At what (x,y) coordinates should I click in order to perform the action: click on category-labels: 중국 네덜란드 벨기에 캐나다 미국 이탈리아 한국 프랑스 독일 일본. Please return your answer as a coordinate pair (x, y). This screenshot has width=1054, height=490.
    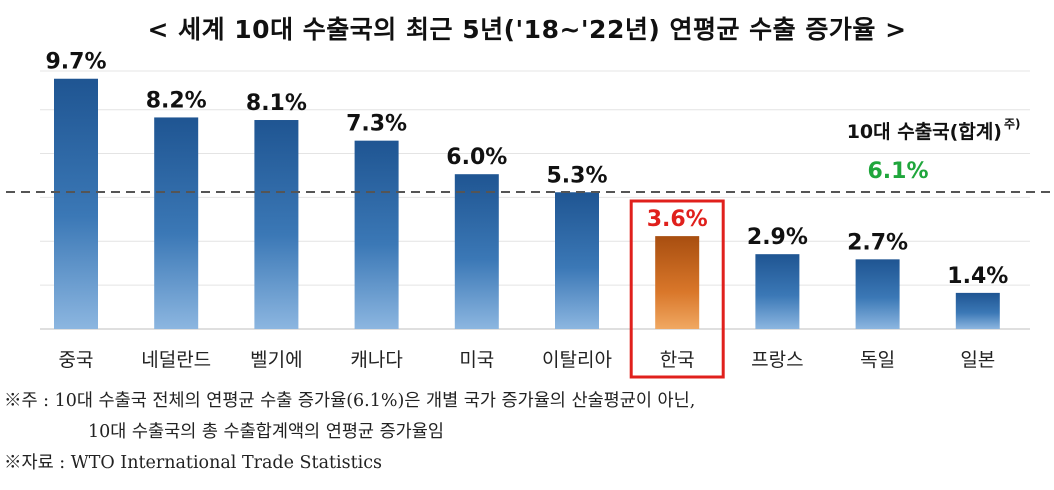
    Looking at the image, I should click on (527, 360).